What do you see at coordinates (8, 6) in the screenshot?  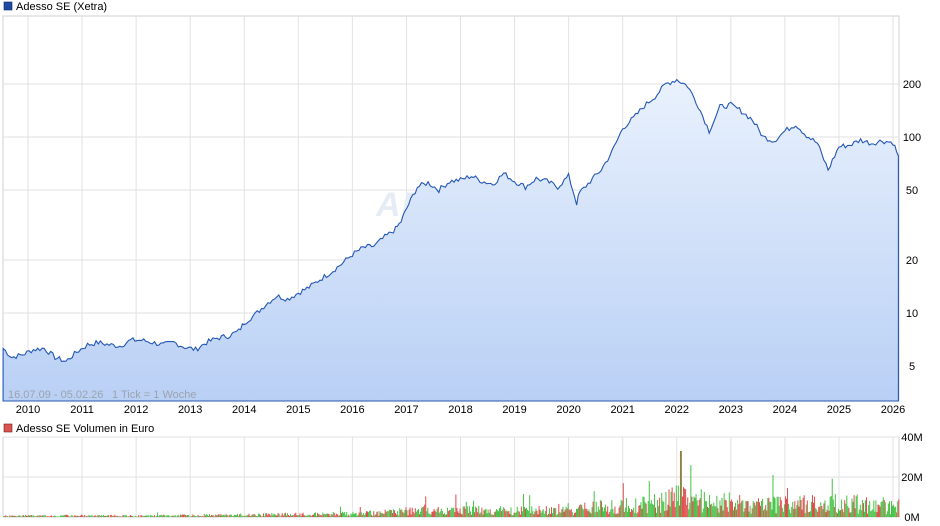 I see `price-legend-swatch` at bounding box center [8, 6].